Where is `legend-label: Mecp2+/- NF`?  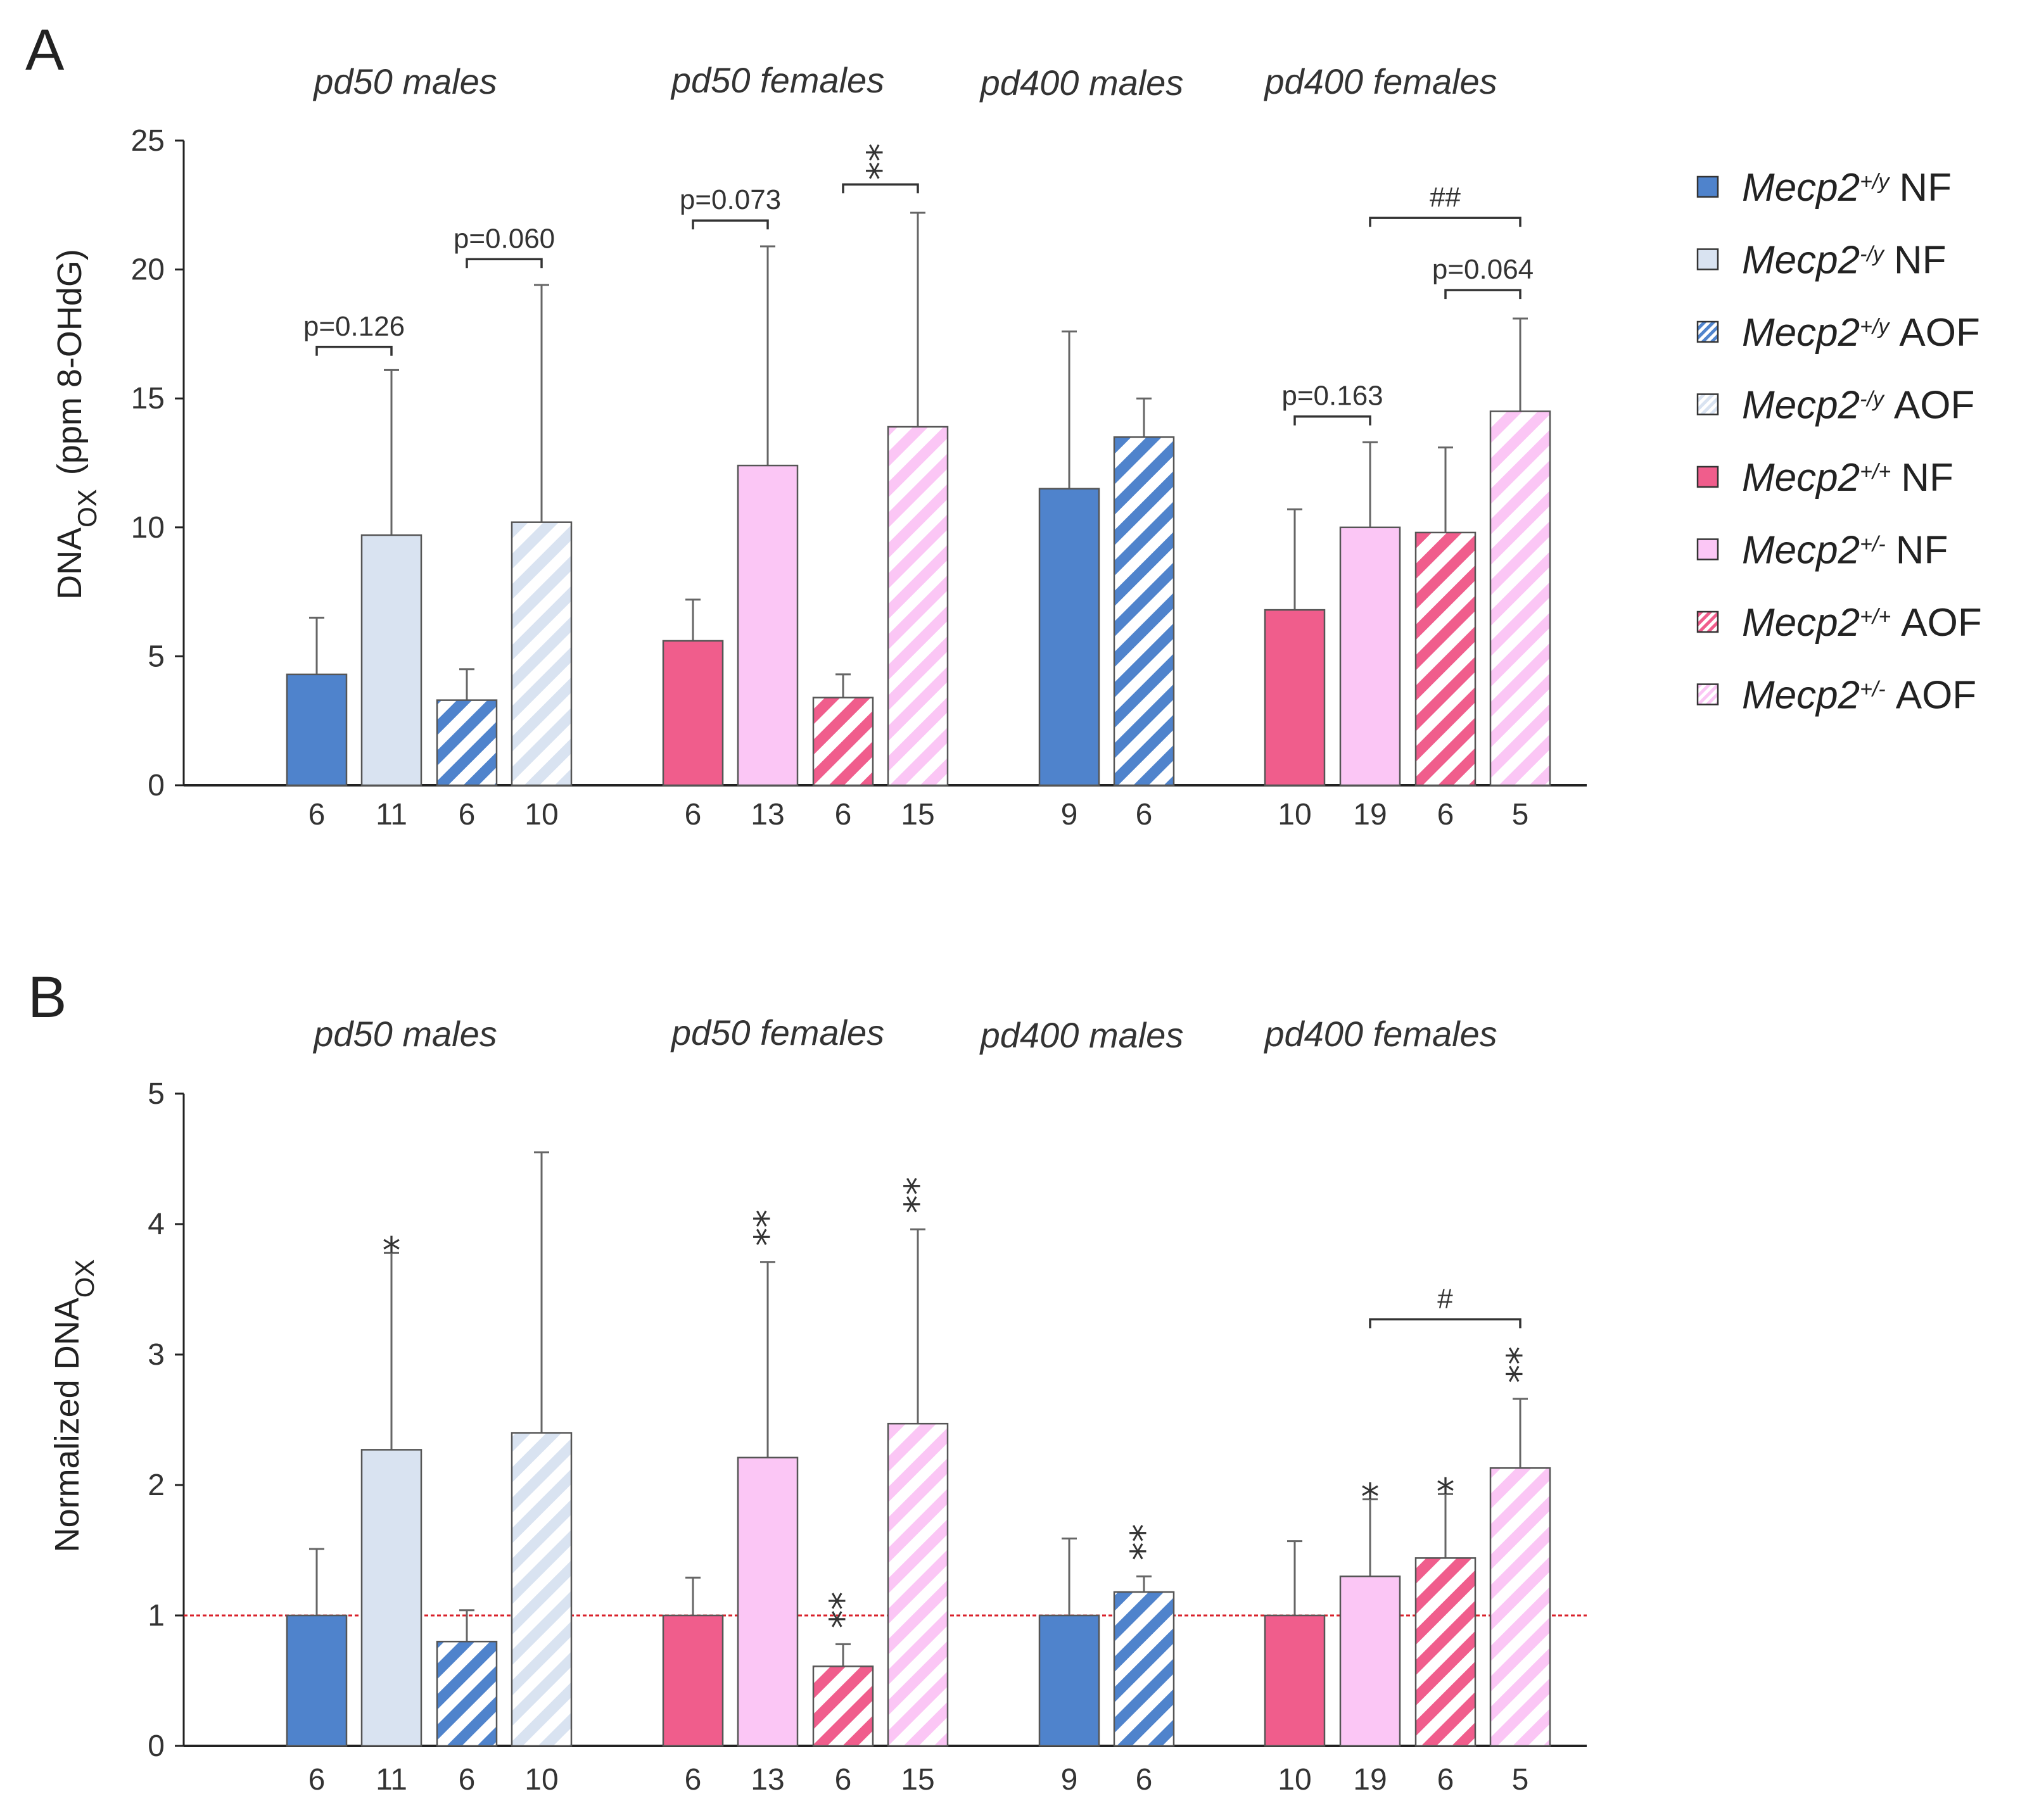 legend-label: Mecp2+/- NF is located at coordinates (1845, 550).